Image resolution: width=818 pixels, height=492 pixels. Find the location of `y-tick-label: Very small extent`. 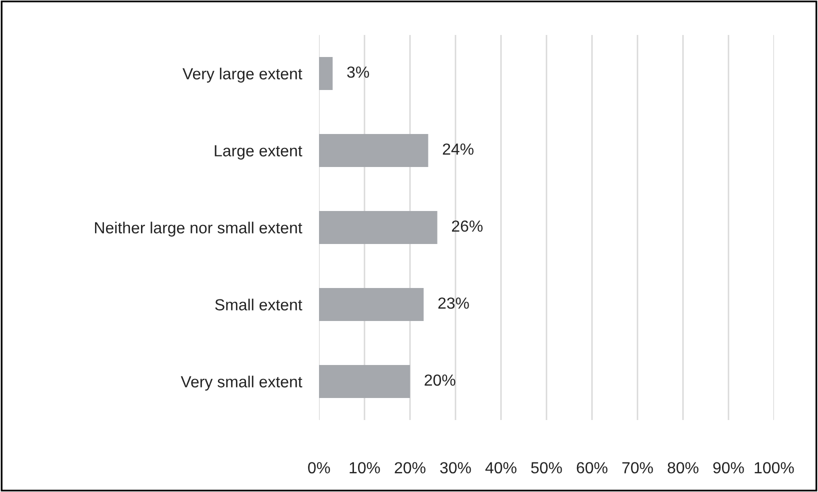

y-tick-label: Very small extent is located at coordinates (241, 383).